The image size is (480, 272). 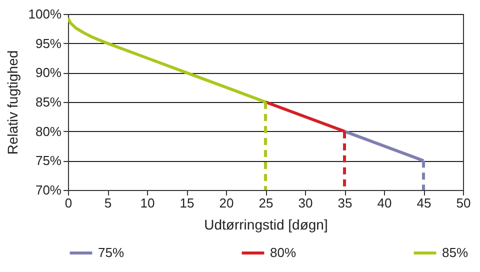 I want to click on x-tick-label: 10, so click(x=147, y=203).